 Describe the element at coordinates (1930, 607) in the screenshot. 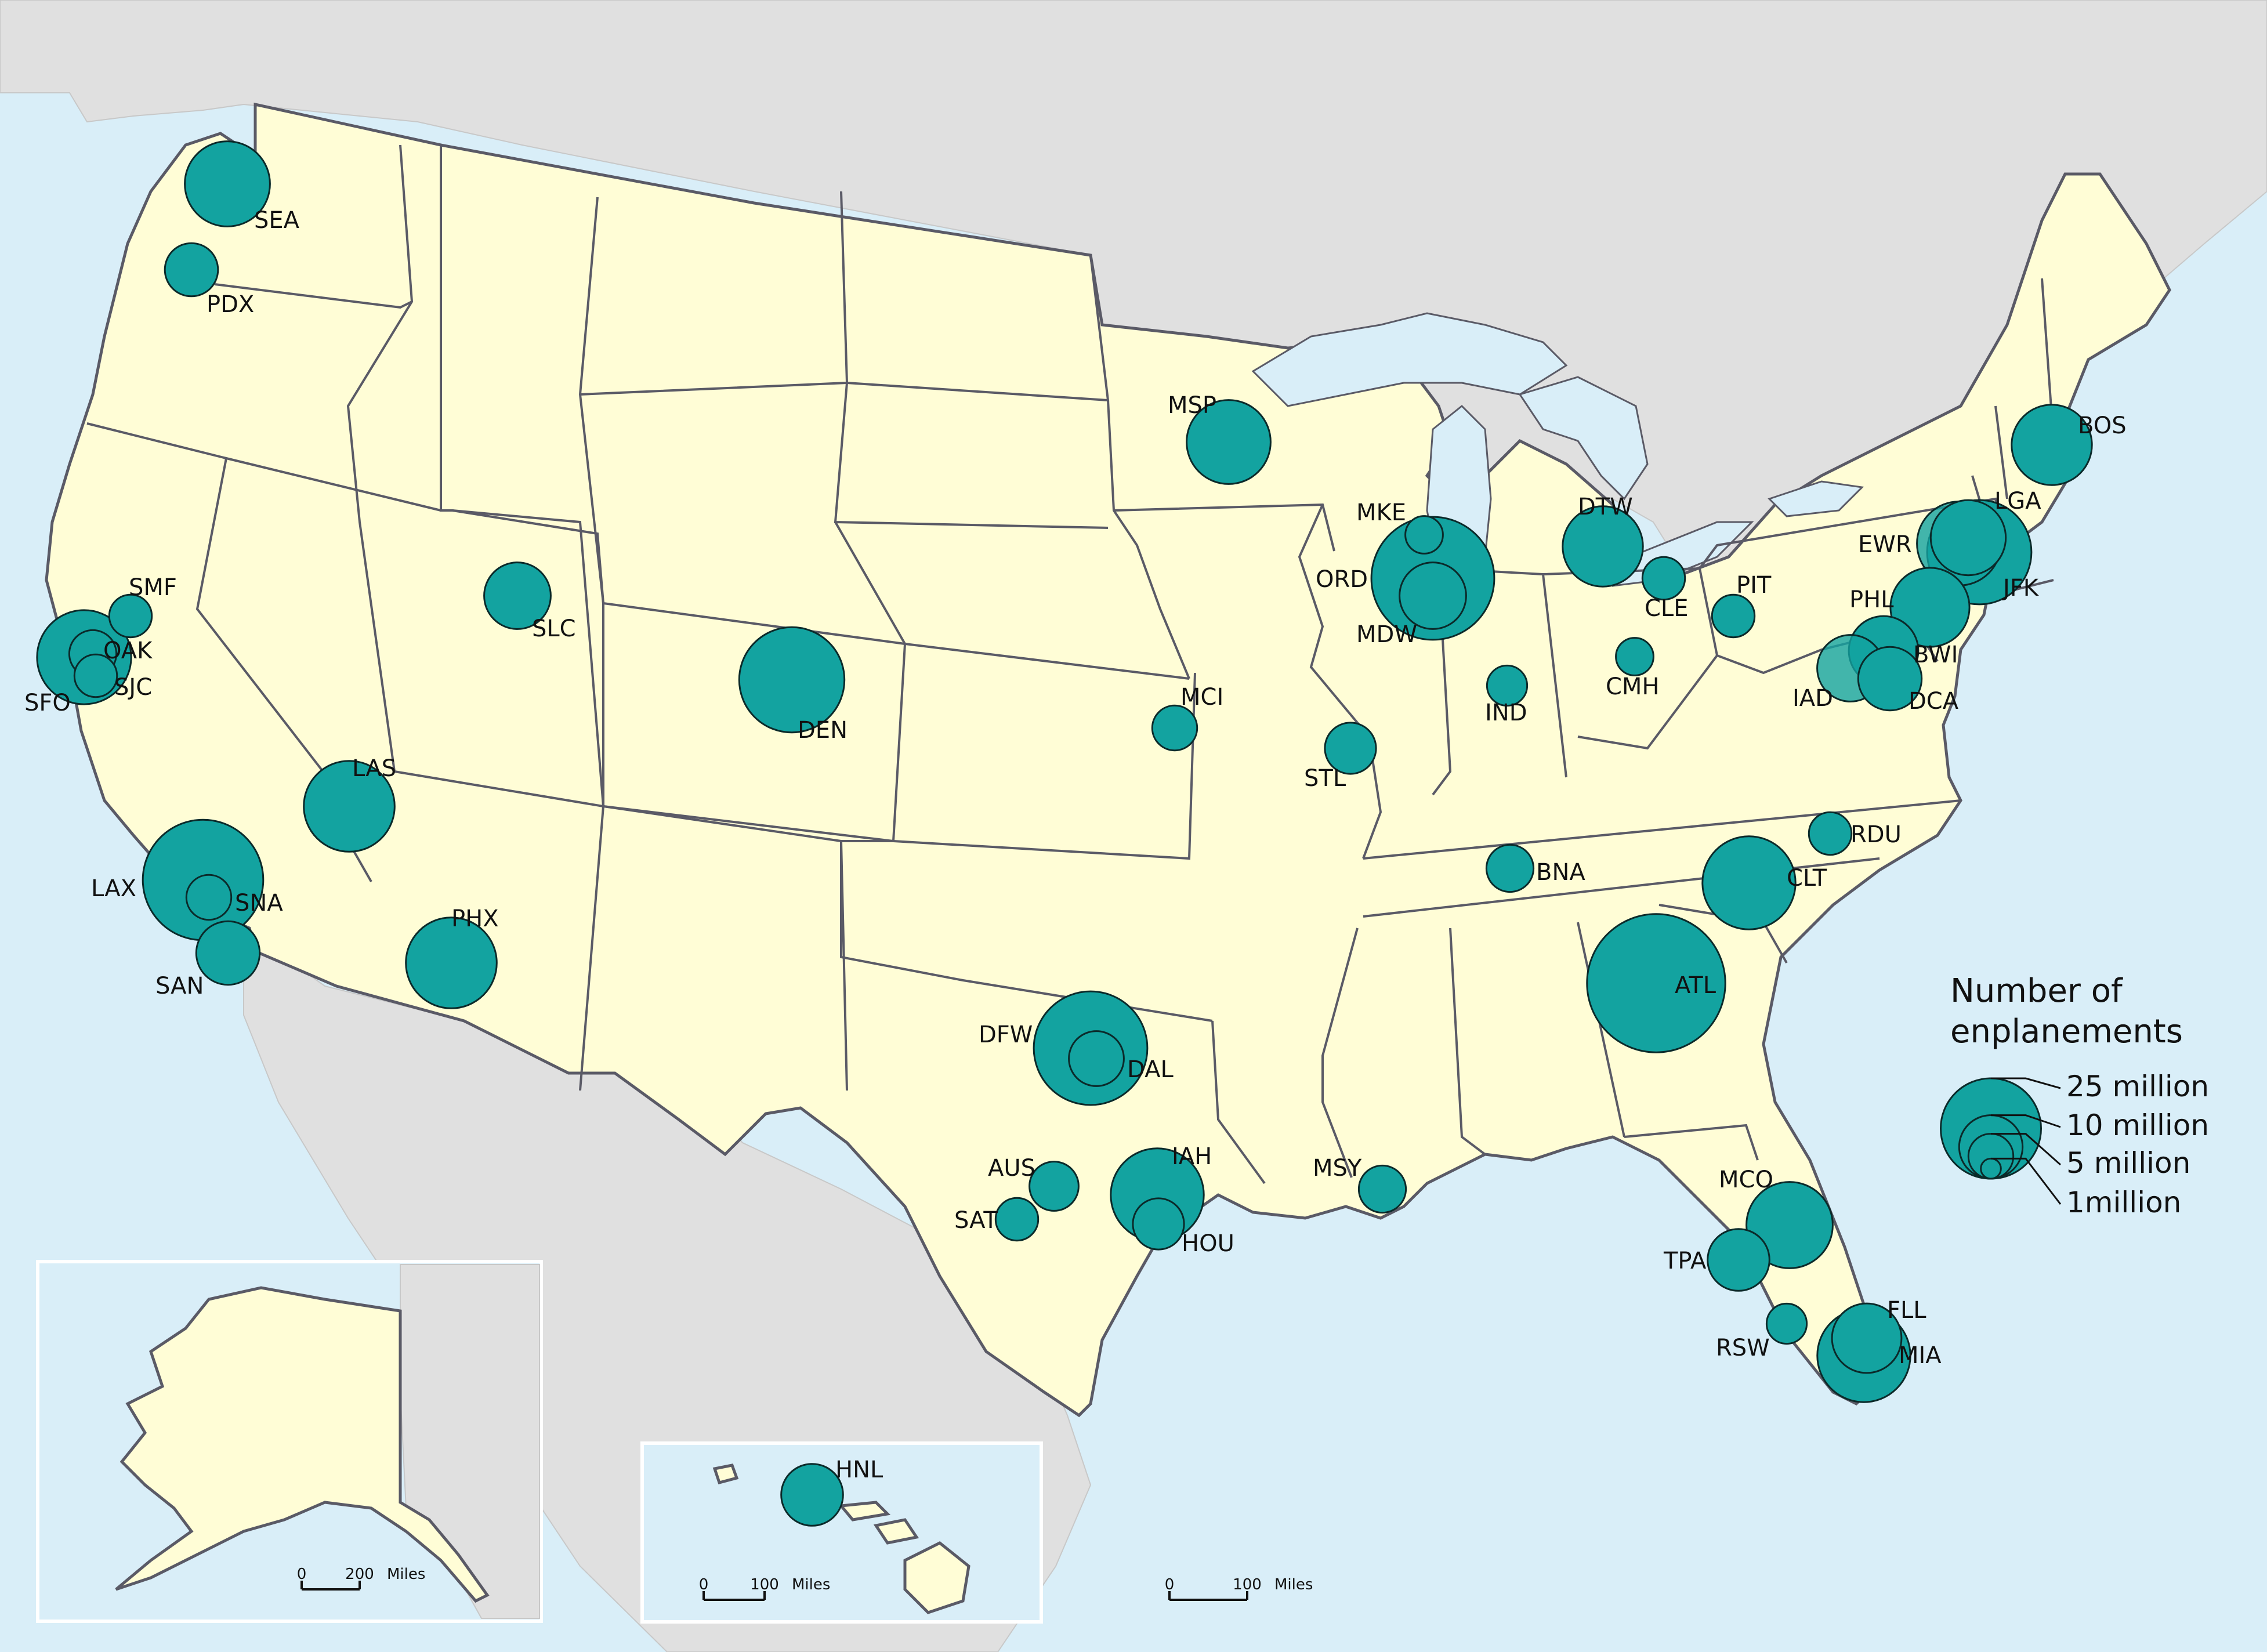

I see `airport-marker-phl` at that location.